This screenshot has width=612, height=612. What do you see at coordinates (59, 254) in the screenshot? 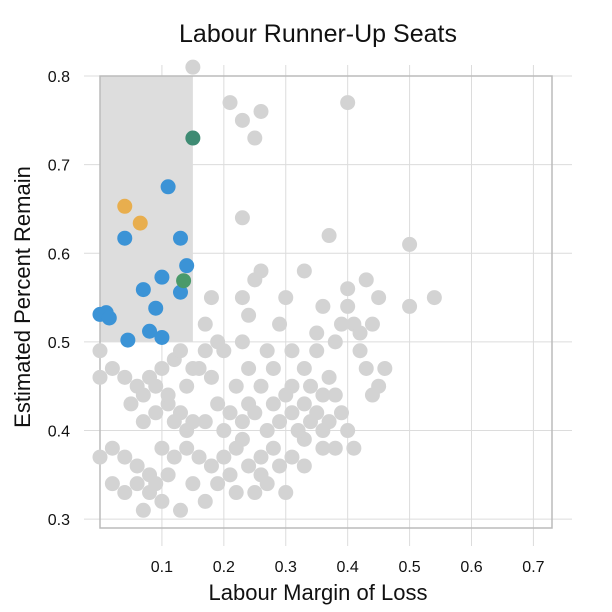
I see `y-tick-label: 0.6` at bounding box center [59, 254].